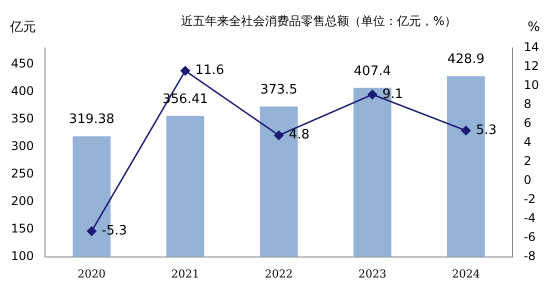 The height and width of the screenshot is (292, 554). Describe the element at coordinates (528, 180) in the screenshot. I see `y2-tick-label: 0` at that location.